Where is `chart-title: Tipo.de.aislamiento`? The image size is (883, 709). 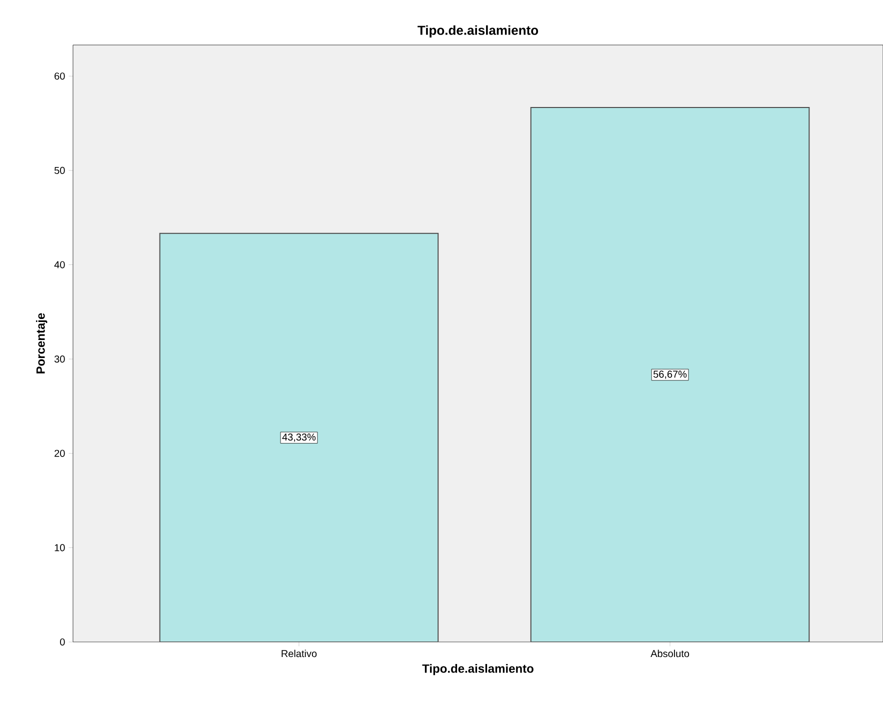
chart-title: Tipo.de.aislamiento is located at coordinates (478, 31).